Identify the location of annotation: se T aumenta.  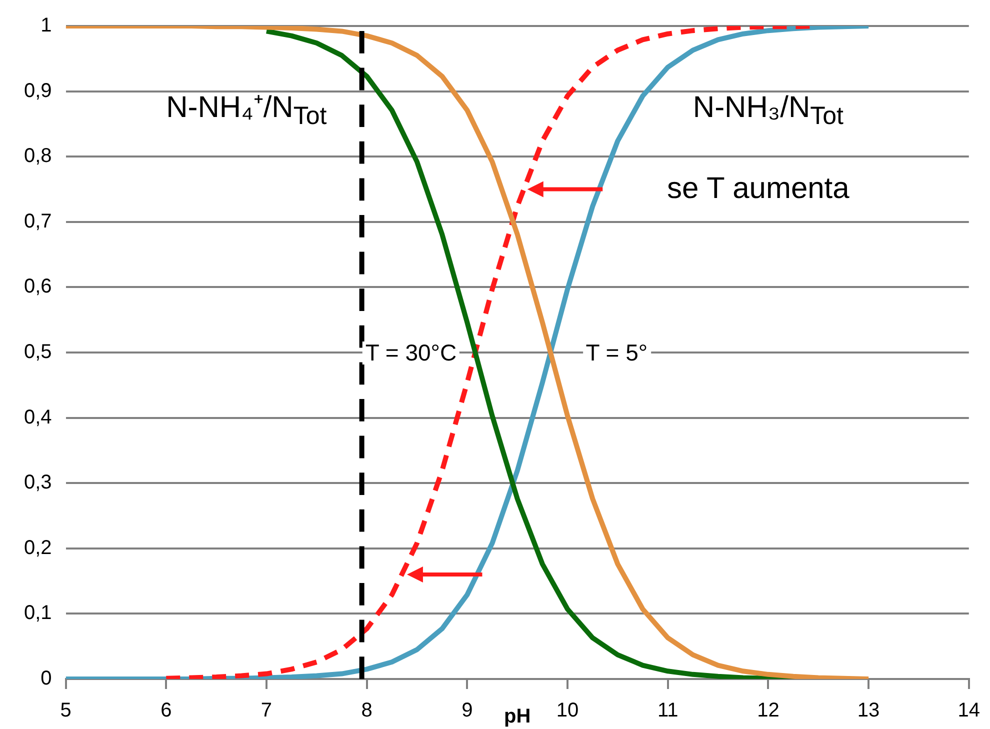
(758, 189).